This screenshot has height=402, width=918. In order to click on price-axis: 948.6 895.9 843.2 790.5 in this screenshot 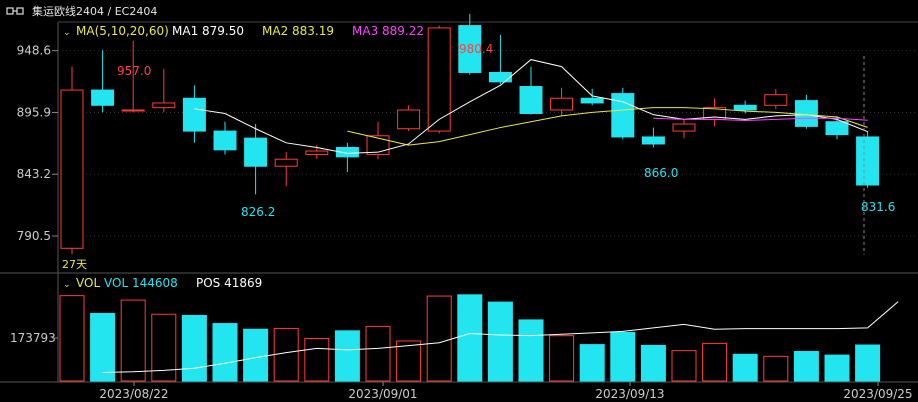, I will do `click(37, 143)`.